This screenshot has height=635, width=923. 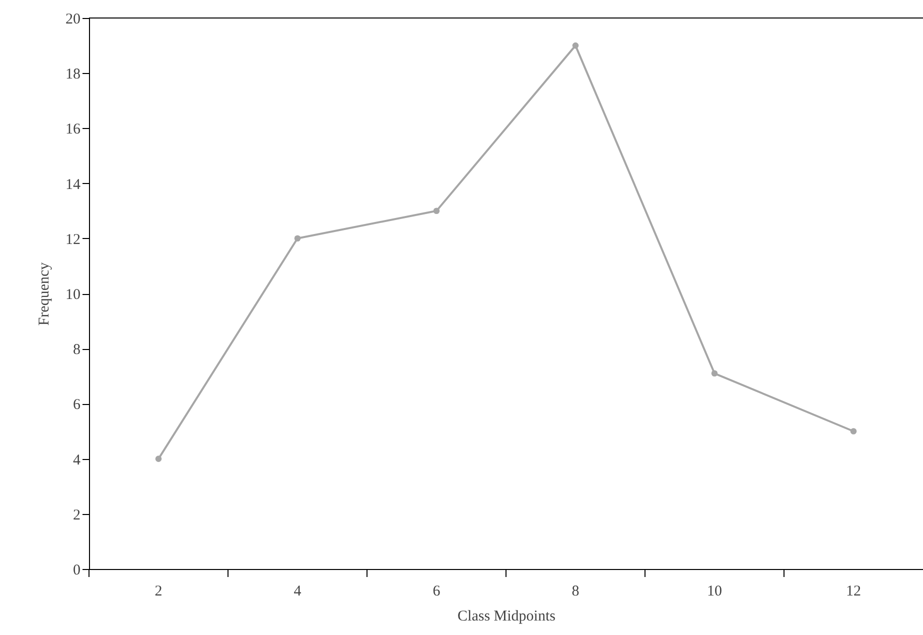 I want to click on y-tick-label: 0, so click(x=76, y=570).